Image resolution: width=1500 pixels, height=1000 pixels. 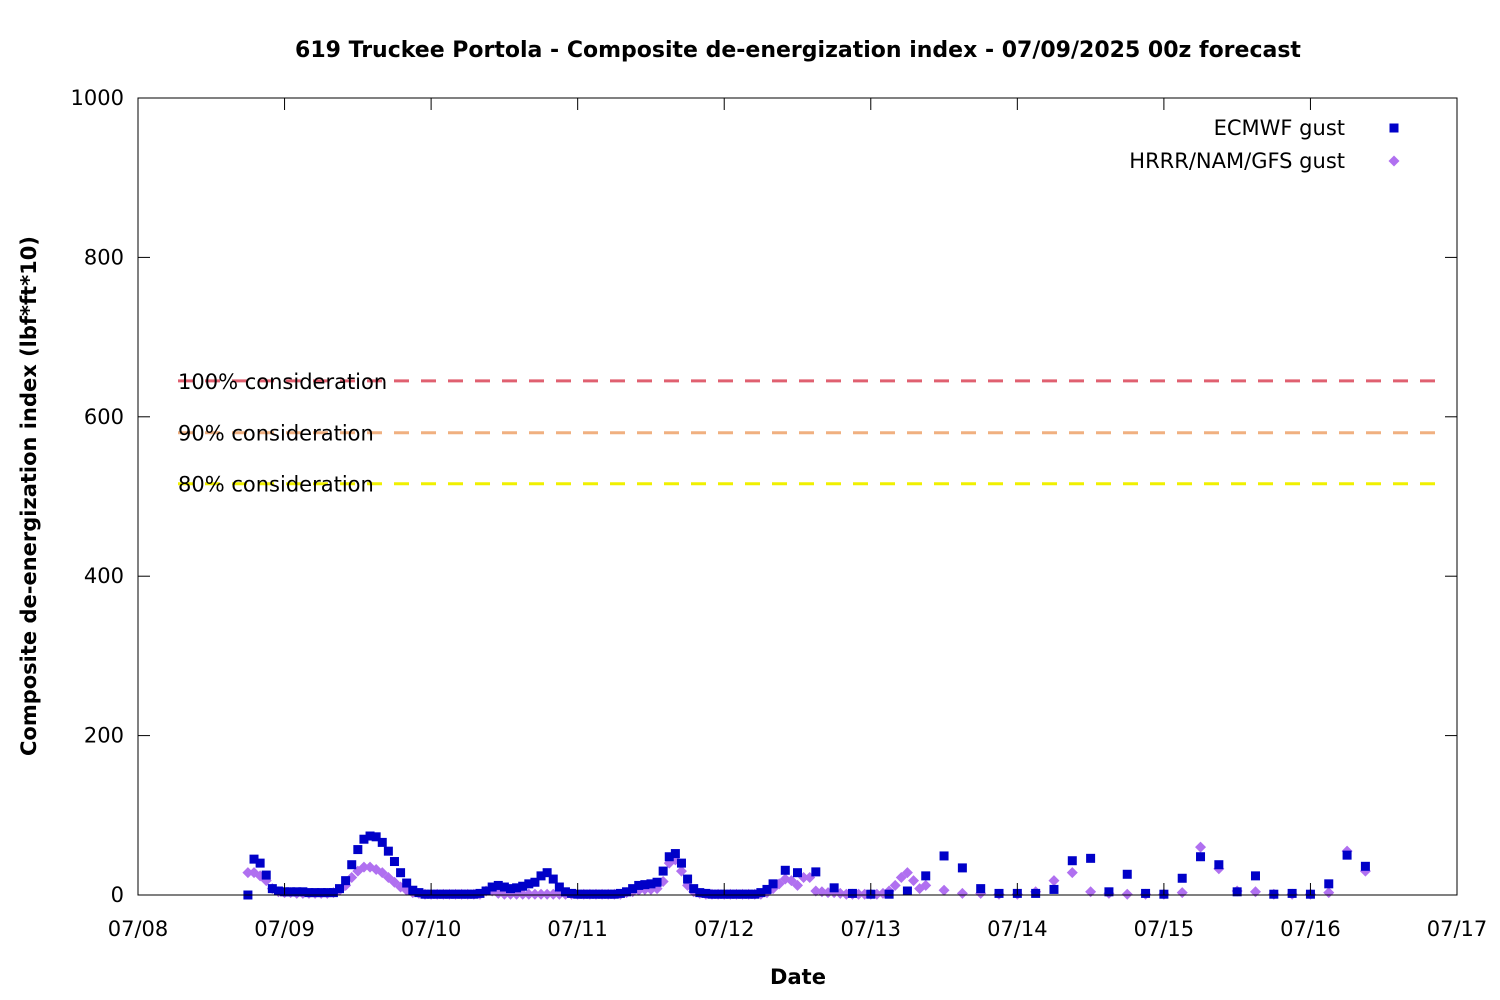 What do you see at coordinates (104, 576) in the screenshot?
I see `y-tick-label: 400` at bounding box center [104, 576].